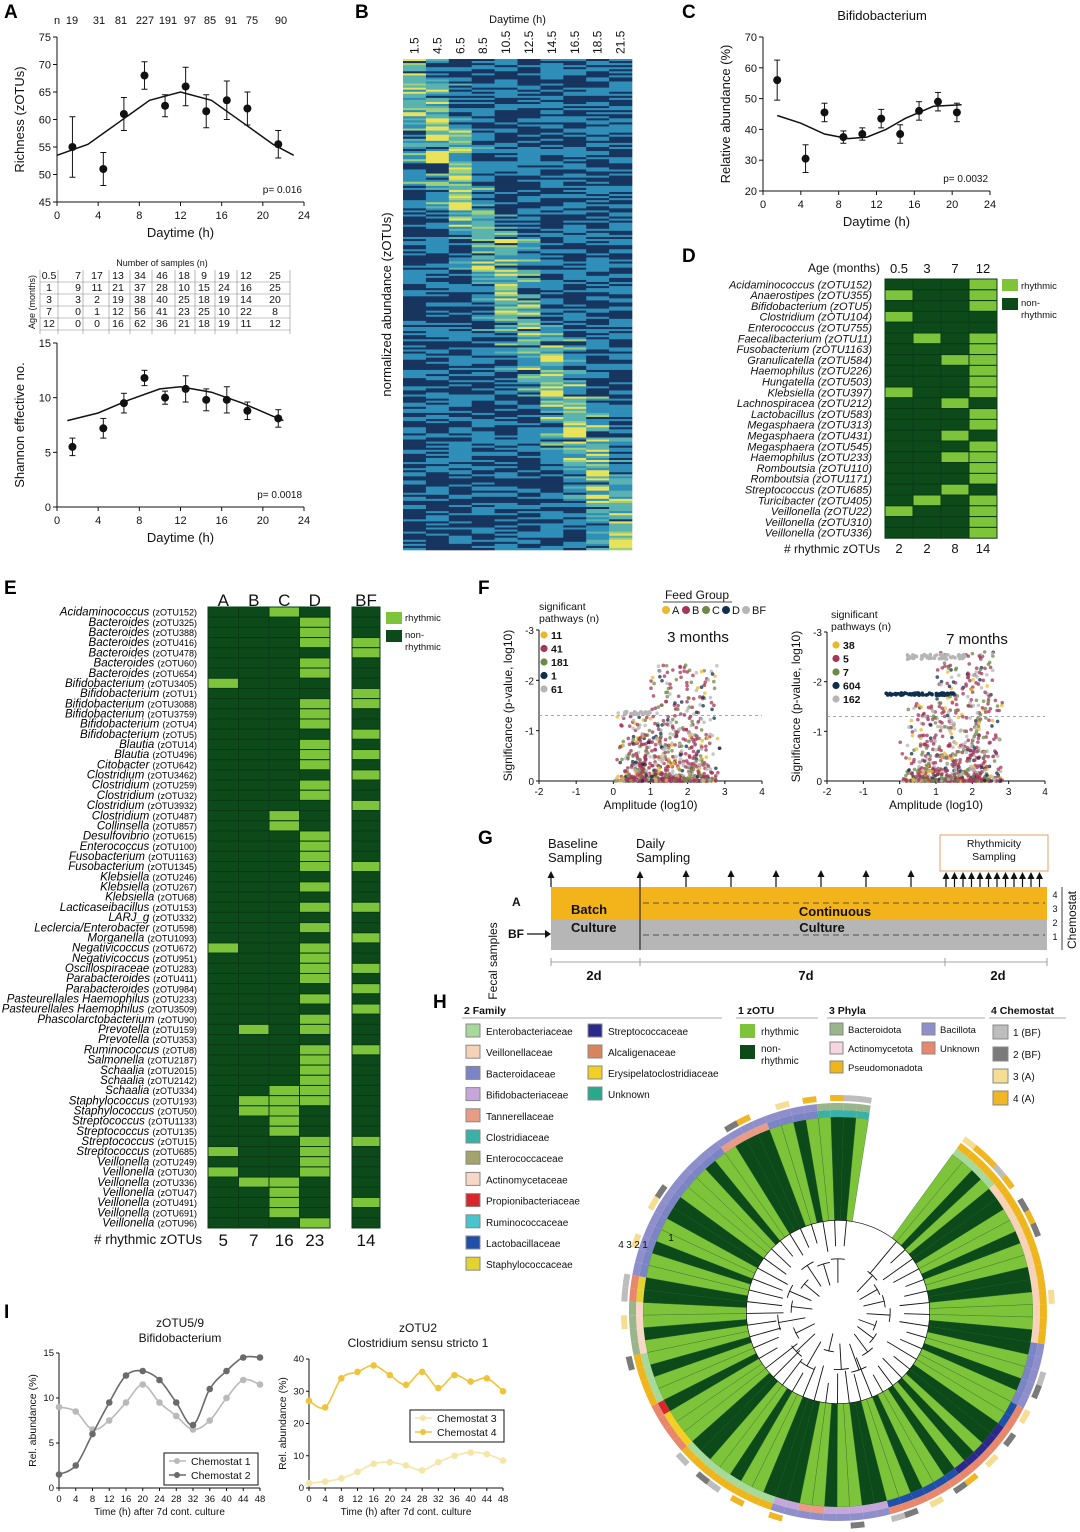 The image size is (1080, 1532). Describe the element at coordinates (97, 324) in the screenshot. I see `table-cell: 0` at that location.